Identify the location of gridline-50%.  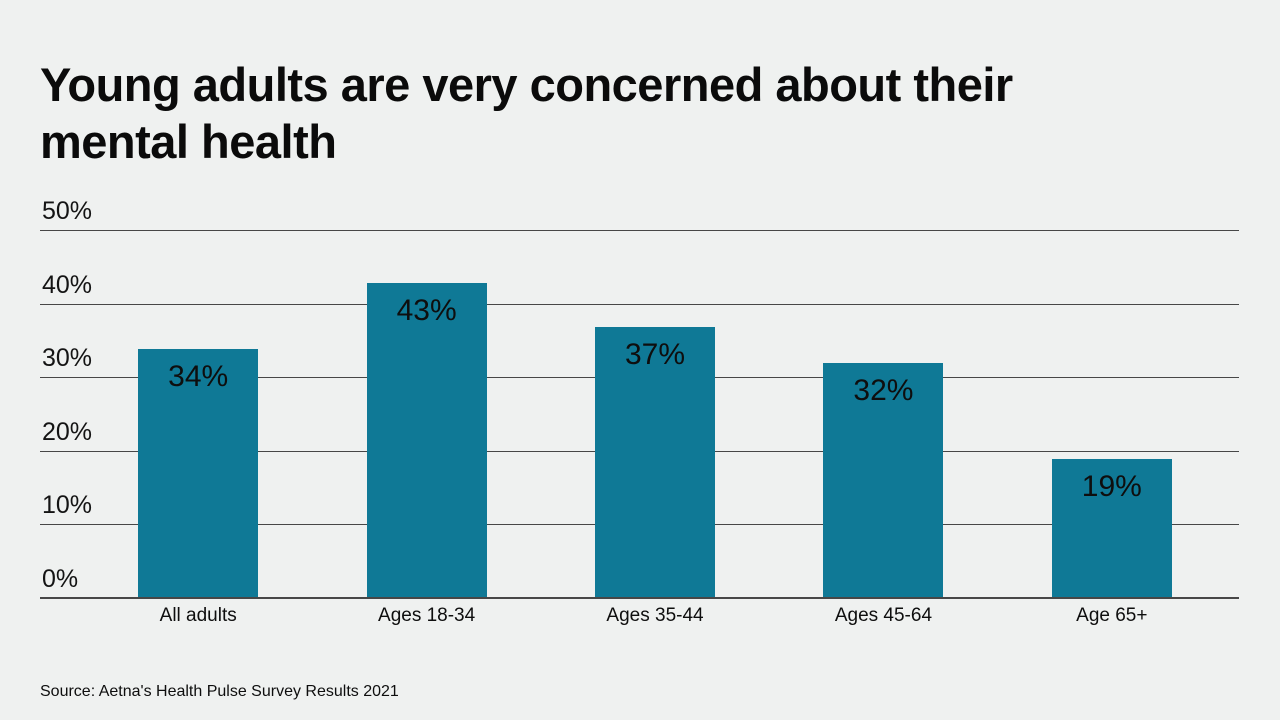
(639, 230).